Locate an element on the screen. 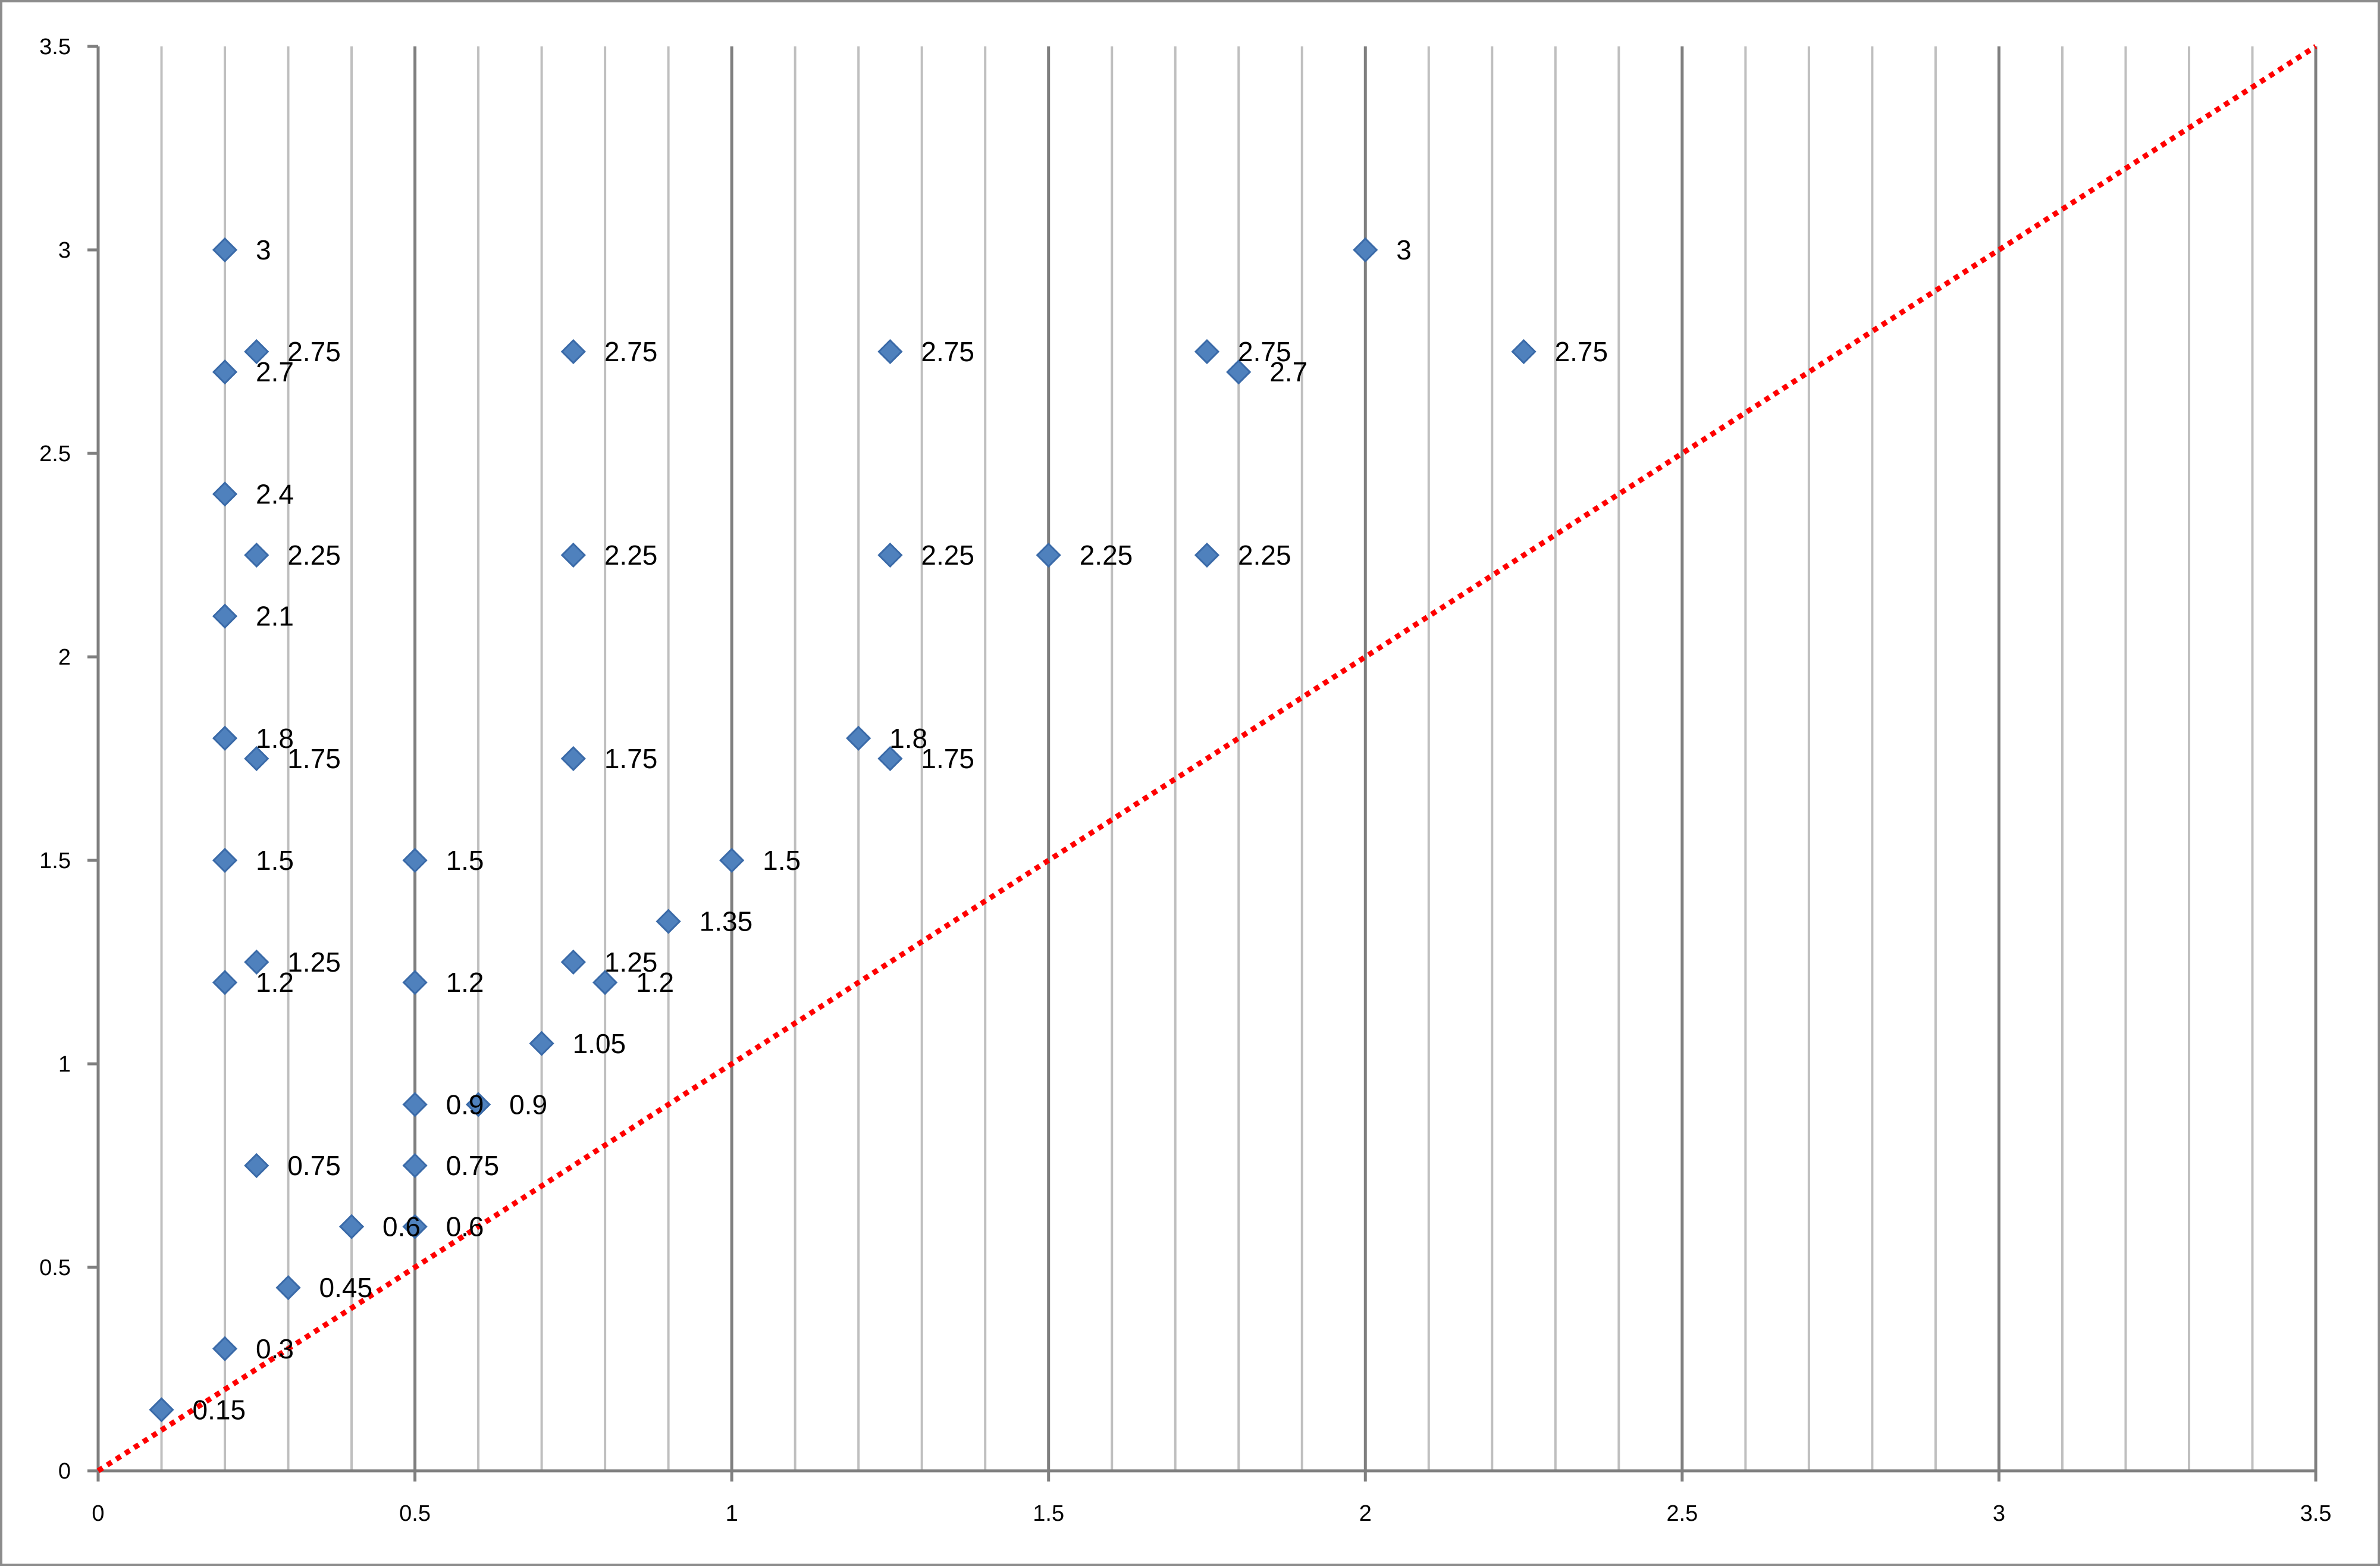 The image size is (2380, 1566). data-label: 2.1 is located at coordinates (275, 616).